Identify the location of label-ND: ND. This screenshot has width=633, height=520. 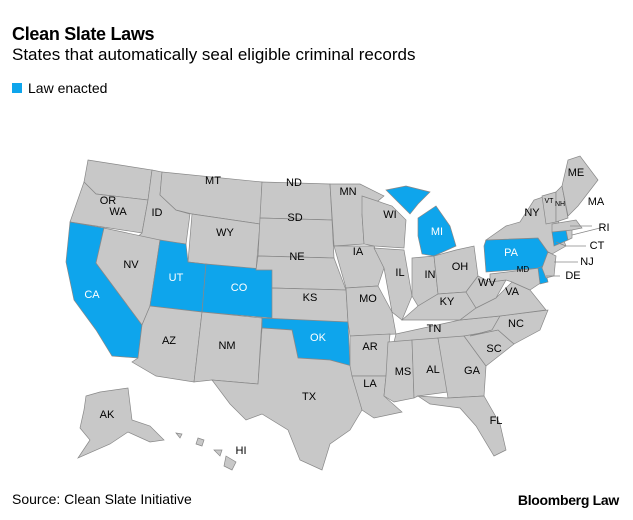
(294, 183).